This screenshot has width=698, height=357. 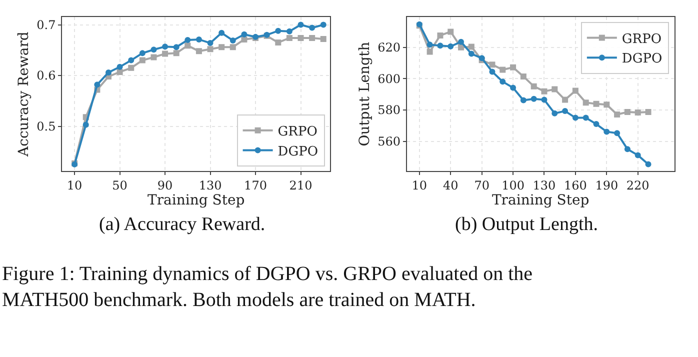 What do you see at coordinates (24, 95) in the screenshot?
I see `y-axis-title: Accuracy Reward` at bounding box center [24, 95].